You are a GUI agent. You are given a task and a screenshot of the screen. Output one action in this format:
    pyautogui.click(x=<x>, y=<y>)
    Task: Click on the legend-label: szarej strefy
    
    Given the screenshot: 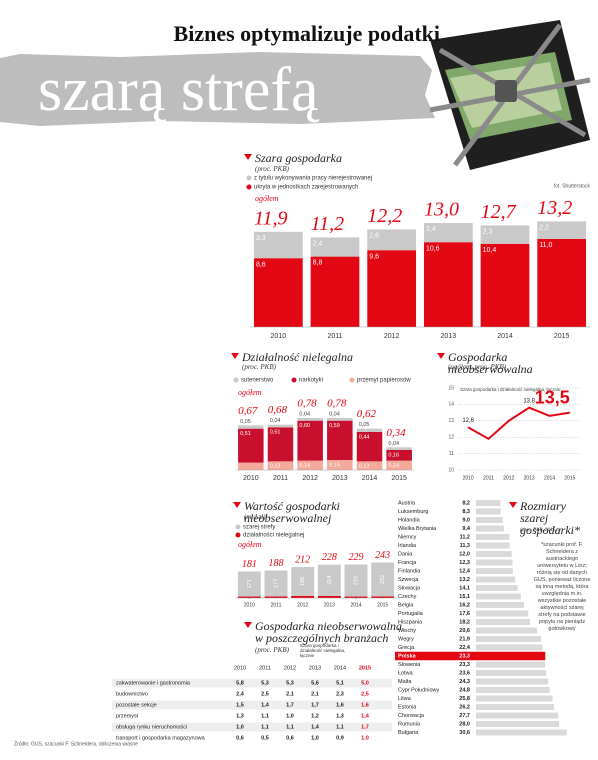 What is the action you would take?
    pyautogui.click(x=259, y=528)
    